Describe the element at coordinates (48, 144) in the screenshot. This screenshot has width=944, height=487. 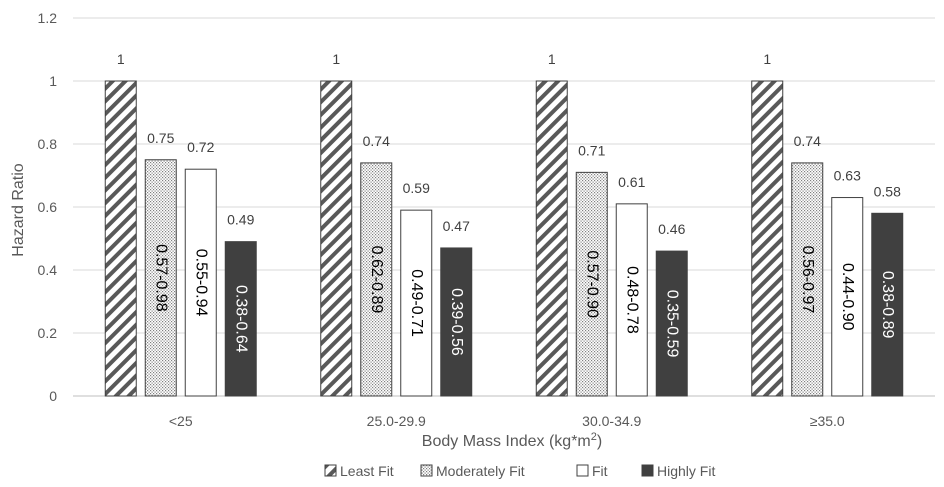
I see `y-tick-label: 0.8` at that location.